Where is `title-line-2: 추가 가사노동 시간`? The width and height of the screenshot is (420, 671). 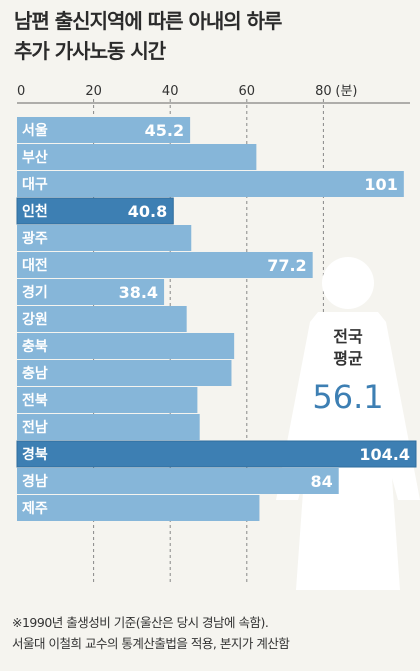 title-line-2: 추가 가사노동 시간 is located at coordinates (90, 51).